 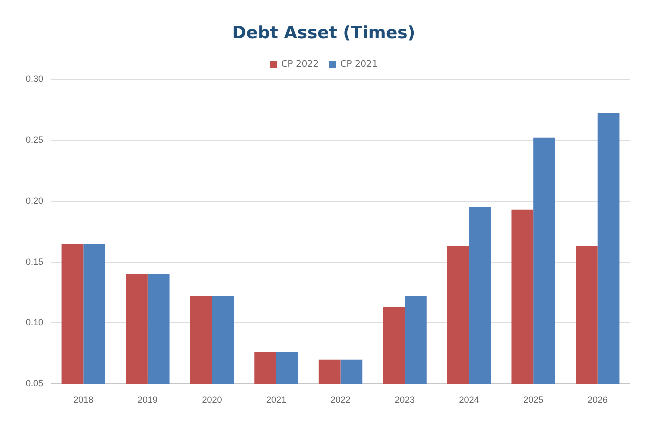 What do you see at coordinates (84, 400) in the screenshot?
I see `x-tick-label: 2018` at bounding box center [84, 400].